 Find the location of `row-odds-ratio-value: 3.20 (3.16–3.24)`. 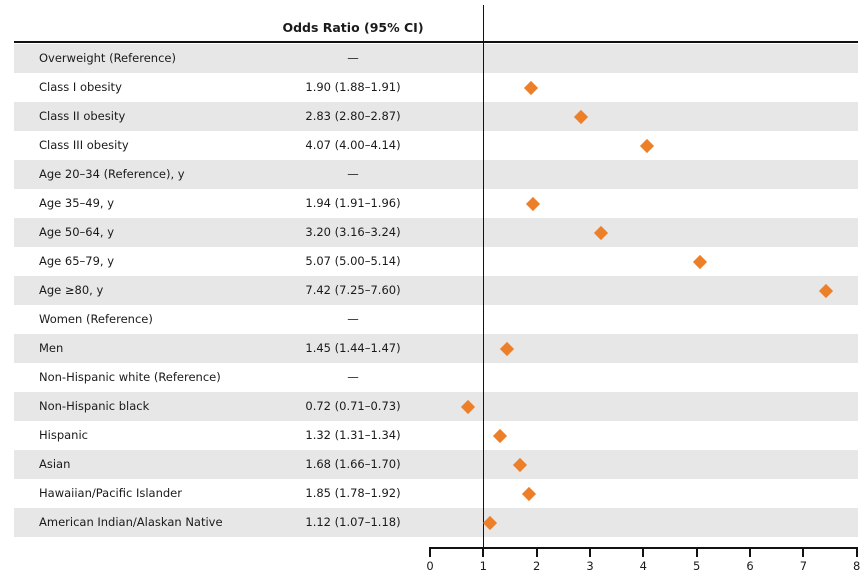

row-odds-ratio-value: 3.20 (3.16–3.24) is located at coordinates (353, 232).